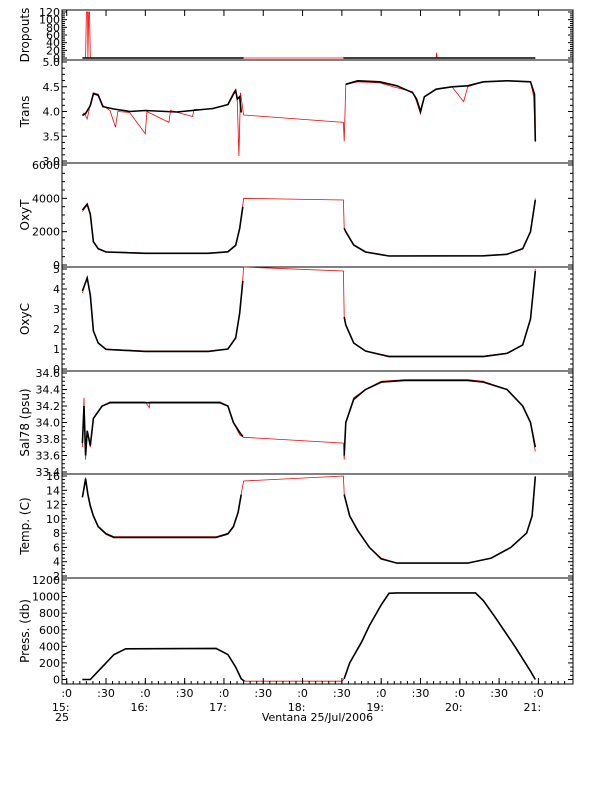  I want to click on y-tick-label-press-db: 1000, so click(46, 597).